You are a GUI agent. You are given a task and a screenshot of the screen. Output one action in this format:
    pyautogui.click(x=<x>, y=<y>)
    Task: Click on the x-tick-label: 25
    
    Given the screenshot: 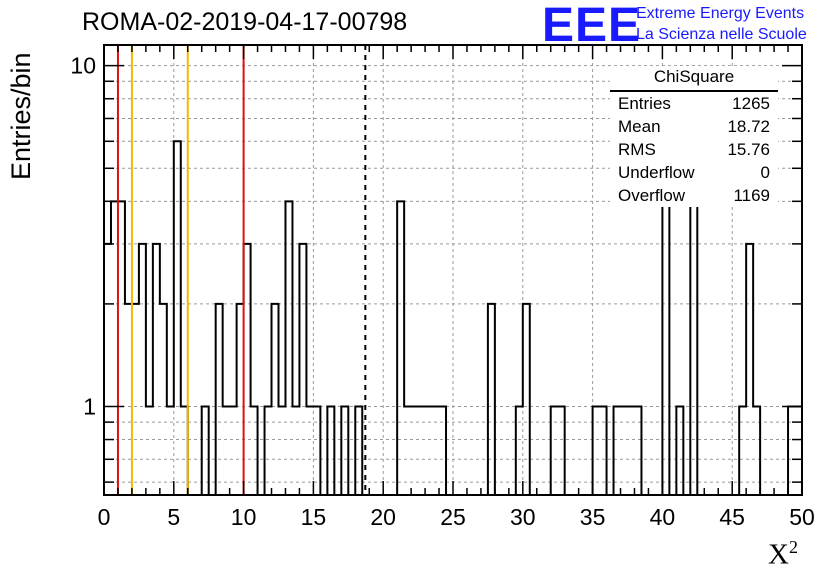 What is the action you would take?
    pyautogui.click(x=453, y=517)
    